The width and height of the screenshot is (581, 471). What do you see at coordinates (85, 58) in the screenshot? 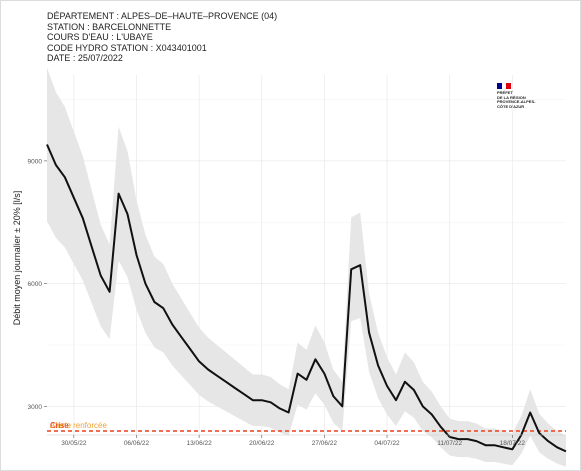
I see `date-text: DATE : 25/07/2022` at bounding box center [85, 58].